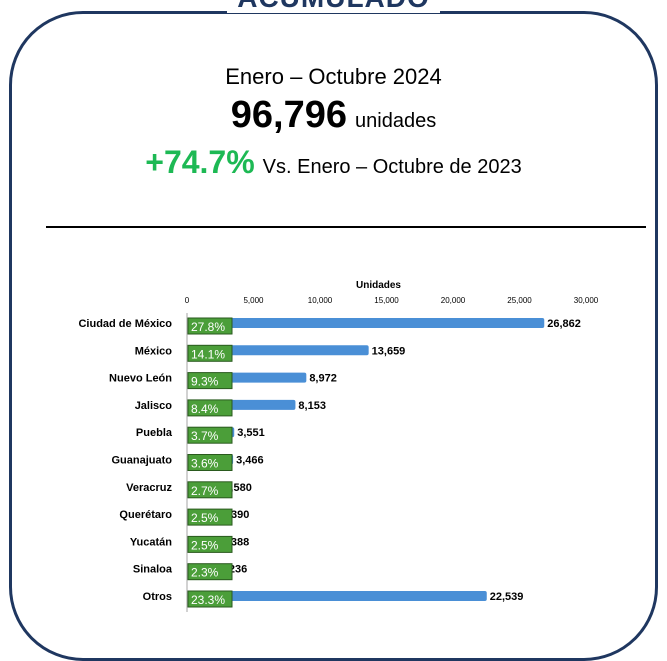  What do you see at coordinates (205, 464) in the screenshot?
I see `share-label: 3.6%` at bounding box center [205, 464].